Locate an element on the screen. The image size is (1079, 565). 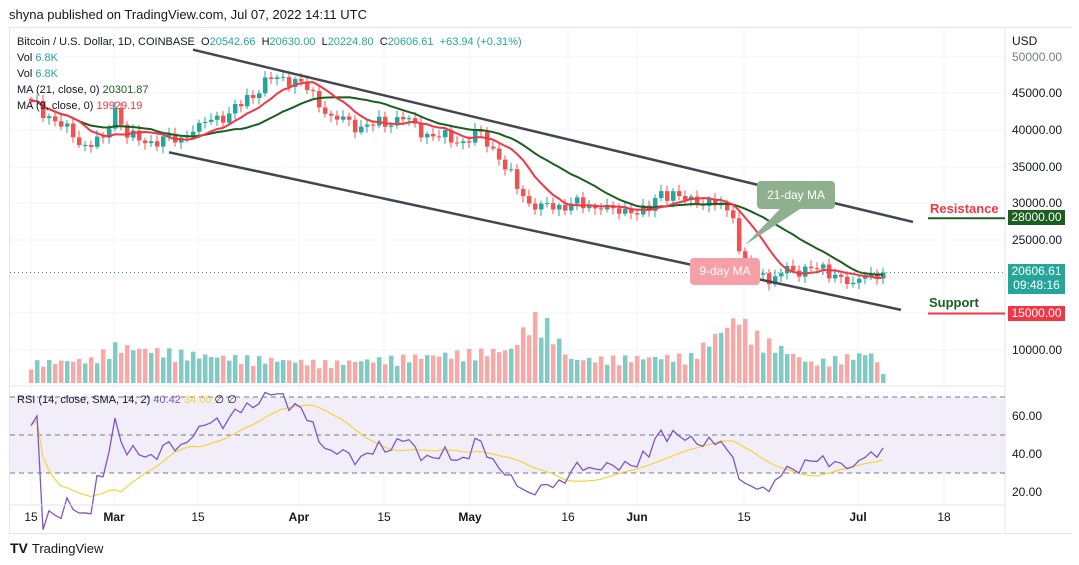
x-tick: Jun is located at coordinates (637, 517).